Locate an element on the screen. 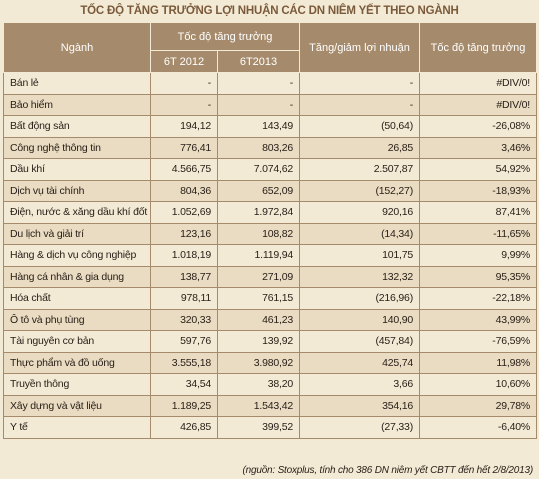  header-cell: 6T 2012 is located at coordinates (184, 61).